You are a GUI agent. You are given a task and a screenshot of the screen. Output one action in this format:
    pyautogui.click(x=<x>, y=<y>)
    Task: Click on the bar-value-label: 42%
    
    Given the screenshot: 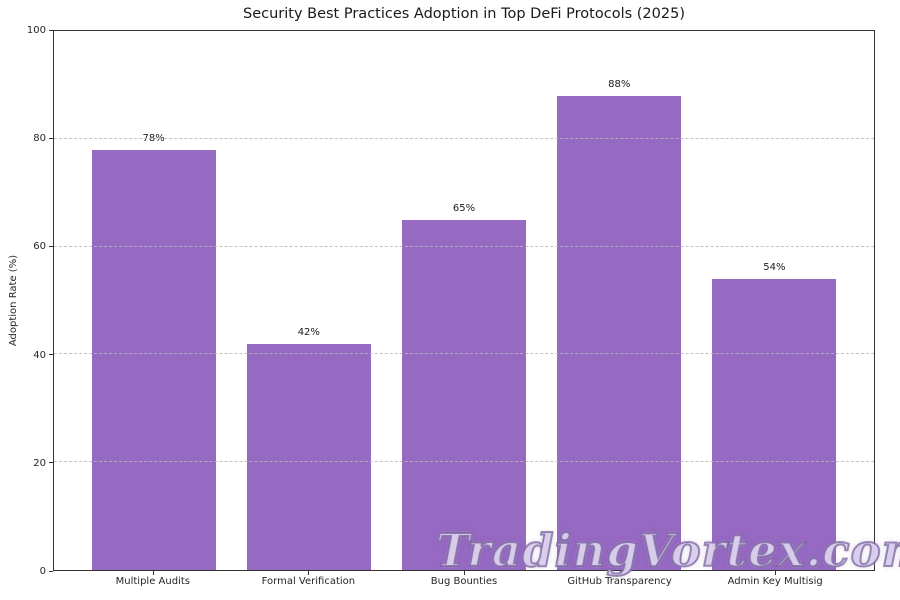 What is the action you would take?
    pyautogui.click(x=308, y=332)
    